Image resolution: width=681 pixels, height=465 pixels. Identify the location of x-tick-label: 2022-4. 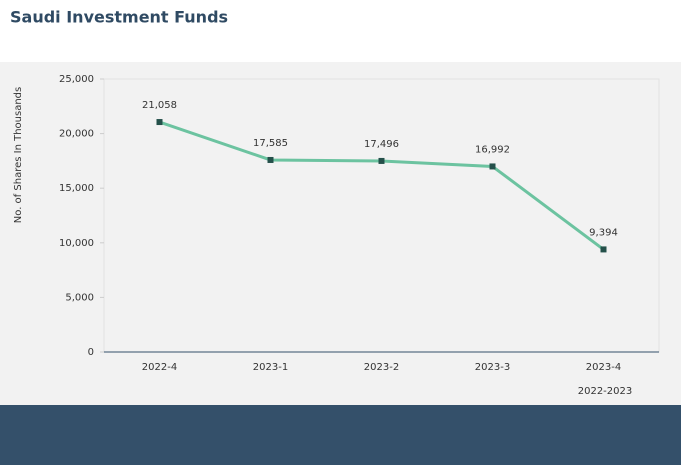
(159, 367).